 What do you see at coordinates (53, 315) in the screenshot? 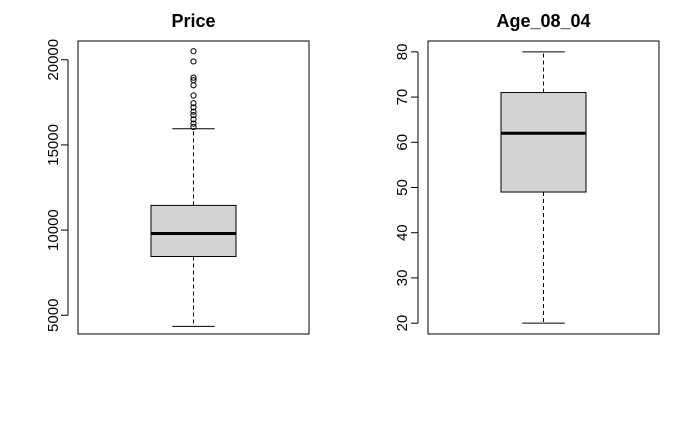
I see `y-tick-label: 5000` at bounding box center [53, 315].